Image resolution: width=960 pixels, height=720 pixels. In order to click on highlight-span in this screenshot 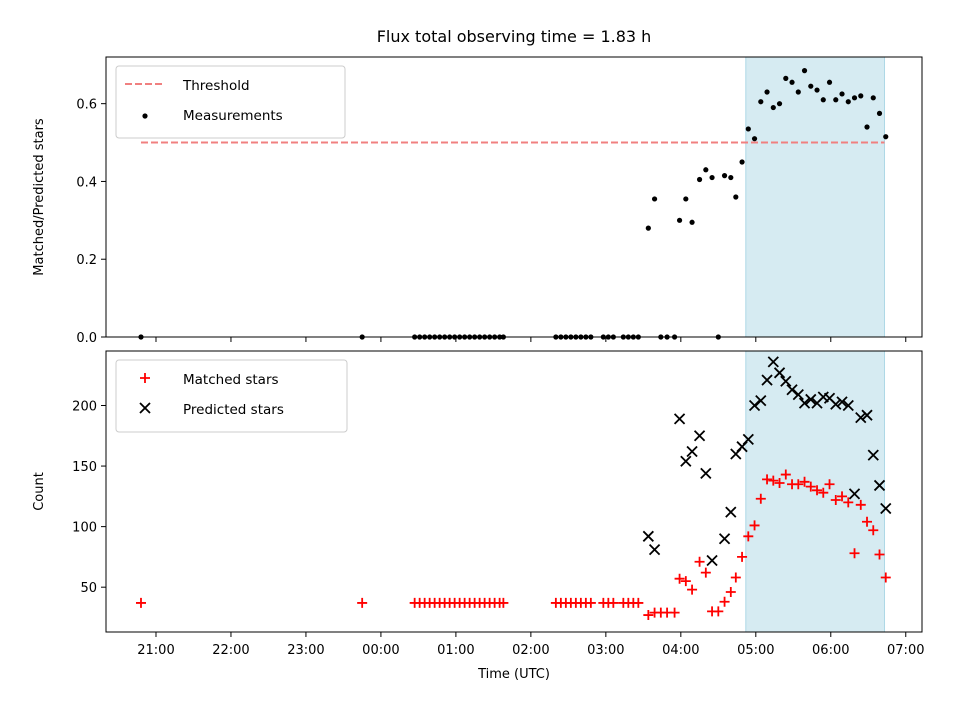, I will do `click(815, 491)`.